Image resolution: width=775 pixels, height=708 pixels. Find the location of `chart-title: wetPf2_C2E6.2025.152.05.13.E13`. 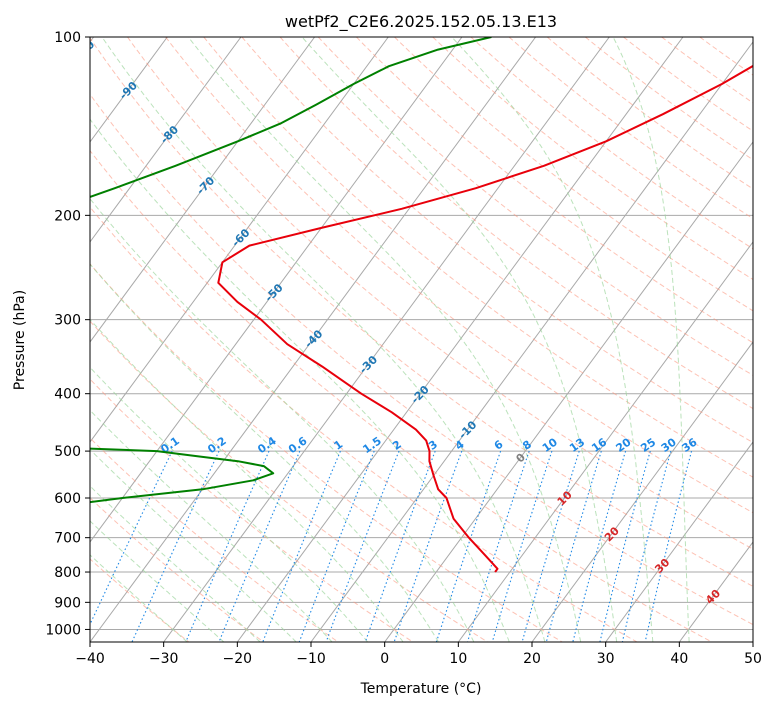

chart-title: wetPf2_C2E6.2025.152.05.13.E13 is located at coordinates (421, 22).